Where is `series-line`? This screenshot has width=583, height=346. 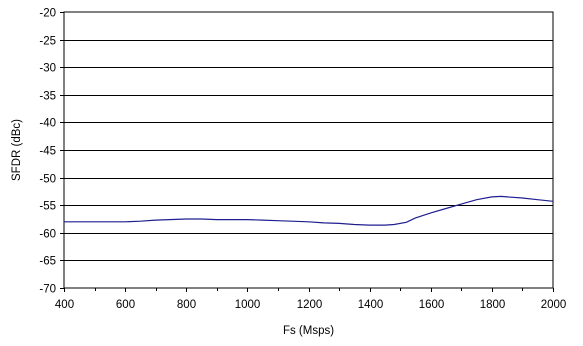
series-line is located at coordinates (309, 210).